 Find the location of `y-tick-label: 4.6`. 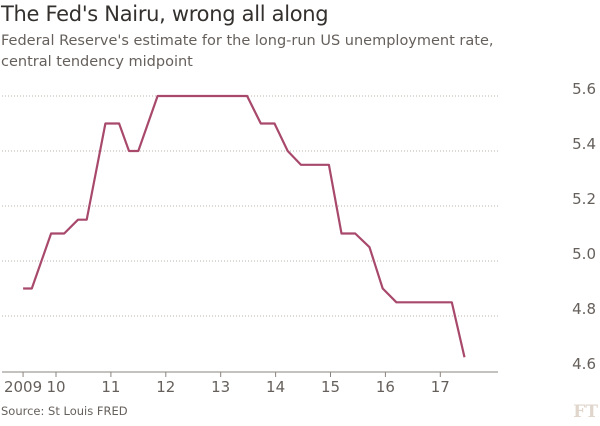

y-tick-label: 4.6 is located at coordinates (584, 364).